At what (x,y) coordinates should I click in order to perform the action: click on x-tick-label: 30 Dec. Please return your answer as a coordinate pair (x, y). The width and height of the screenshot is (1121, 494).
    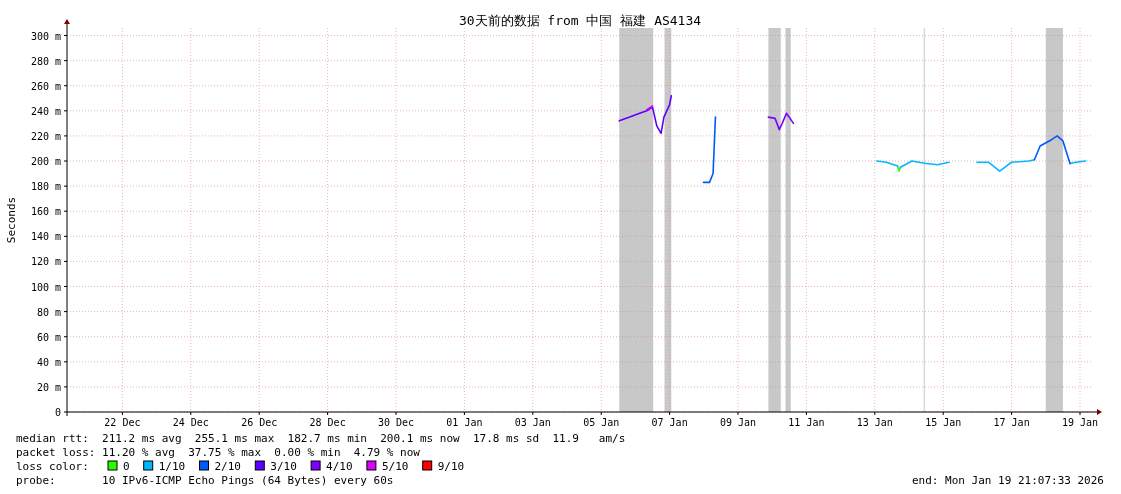
    Looking at the image, I should click on (396, 422).